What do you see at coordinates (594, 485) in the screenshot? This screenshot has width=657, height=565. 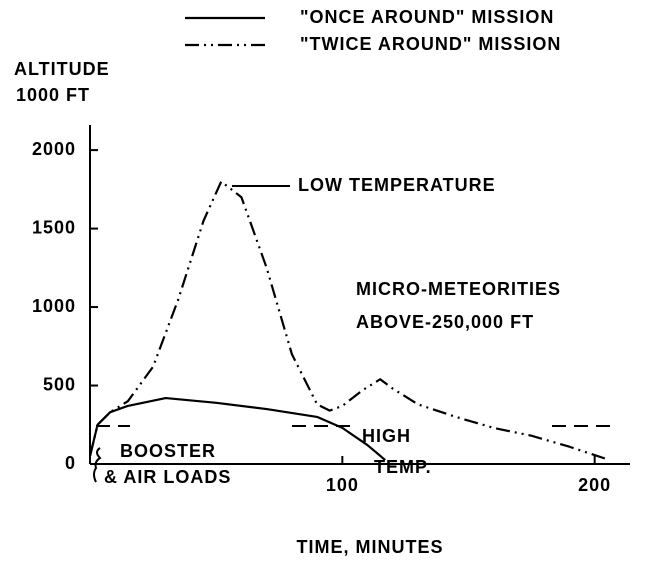 I see `x-tick-label: 200` at bounding box center [594, 485].